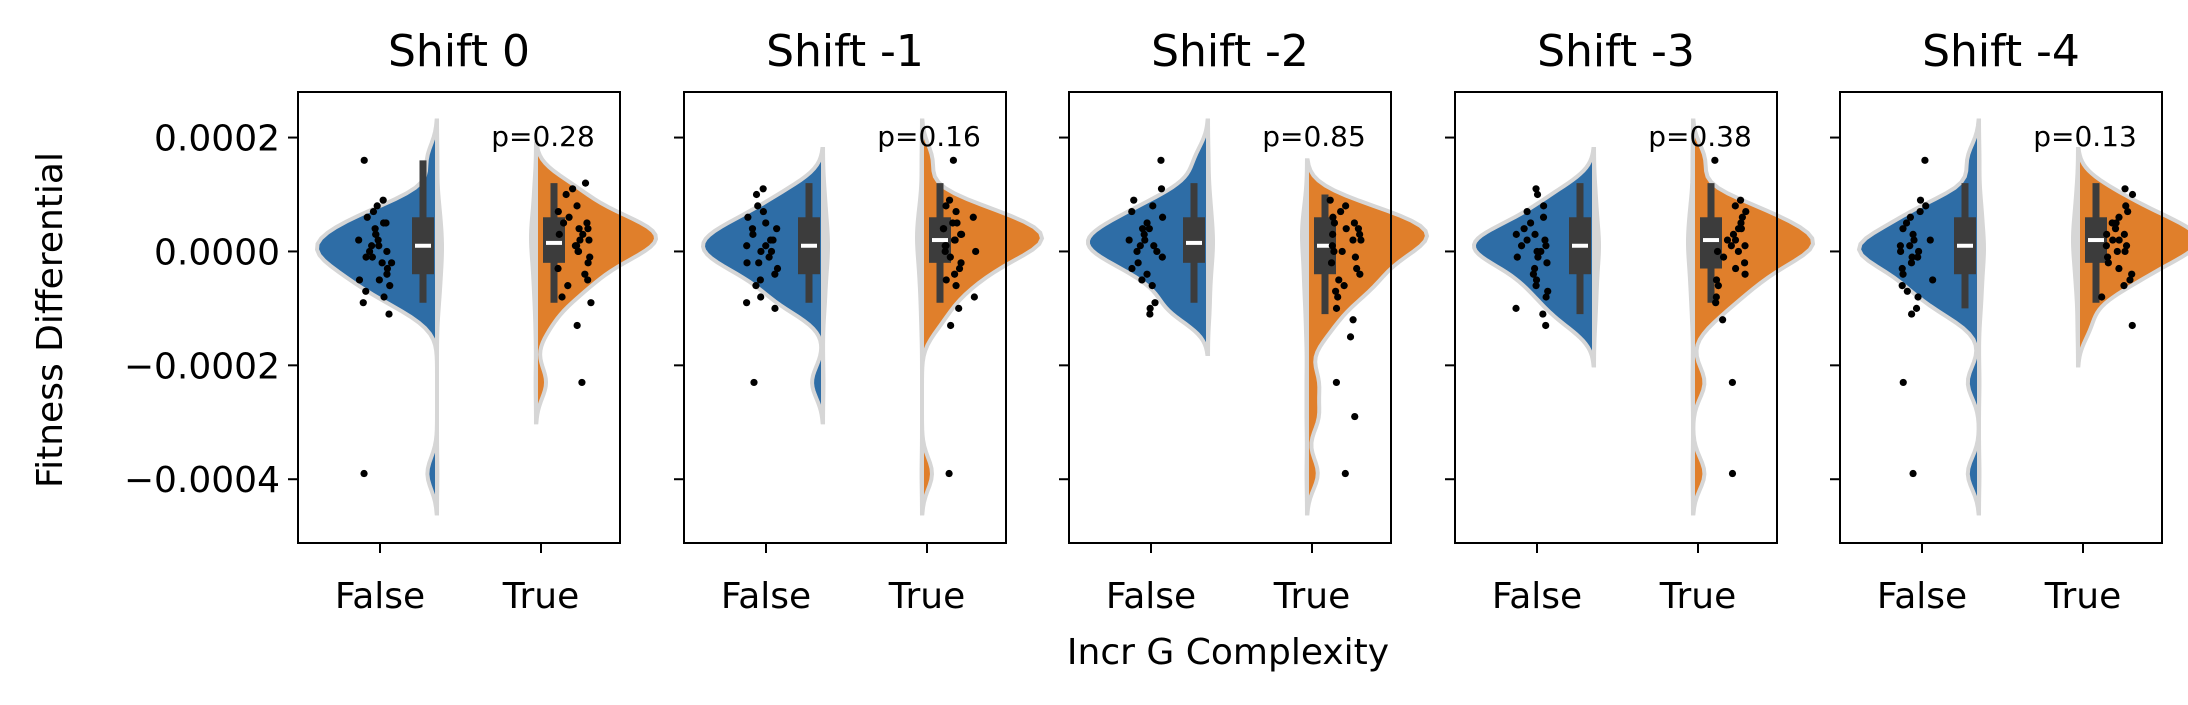 The image size is (2188, 705). I want to click on panel-title: Shift -3, so click(1616, 51).